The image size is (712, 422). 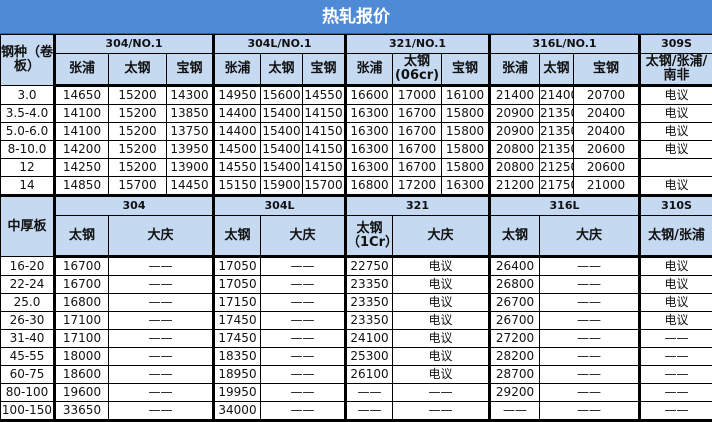 I want to click on thickness-label: 12, so click(x=28, y=168).